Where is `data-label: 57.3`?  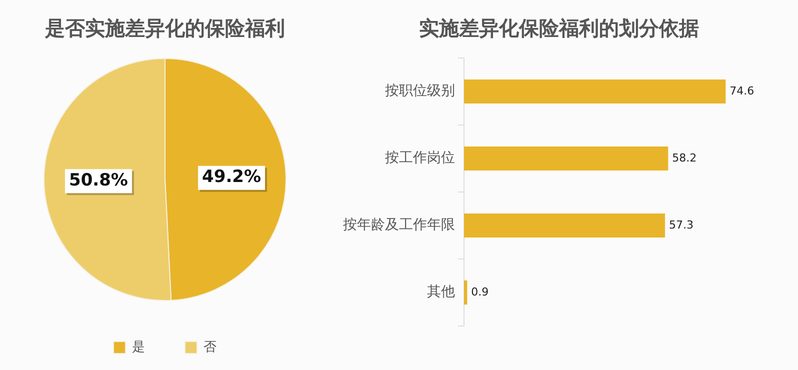
data-label: 57.3 is located at coordinates (681, 225).